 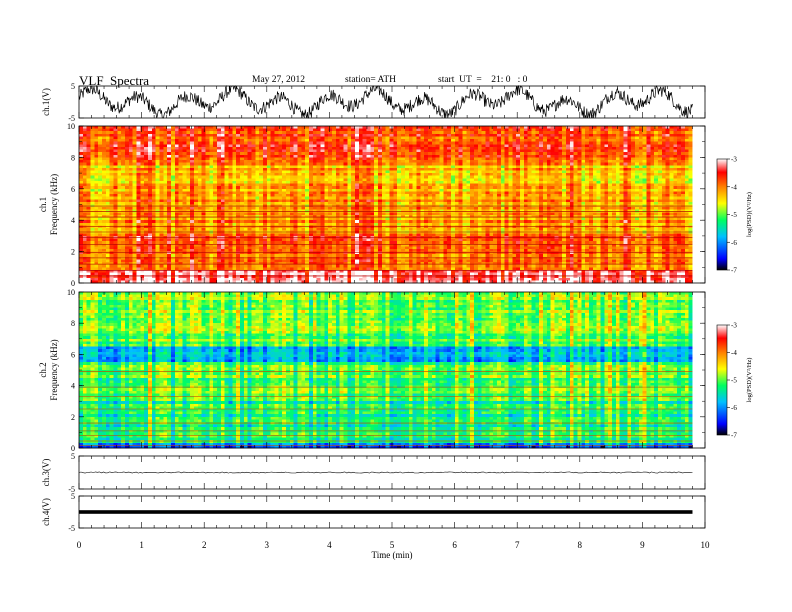 I want to click on date-label: May 27, 2012, so click(x=279, y=80).